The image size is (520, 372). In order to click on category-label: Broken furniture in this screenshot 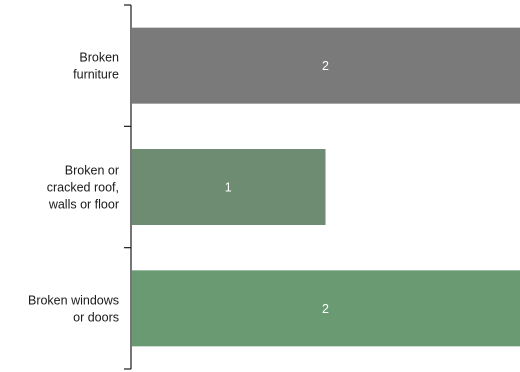, I will do `click(96, 66)`.